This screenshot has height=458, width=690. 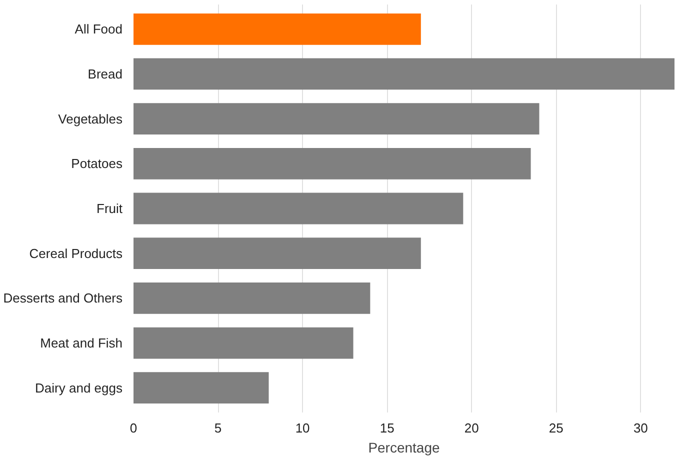 I want to click on x-tick-label: 10, so click(x=302, y=428).